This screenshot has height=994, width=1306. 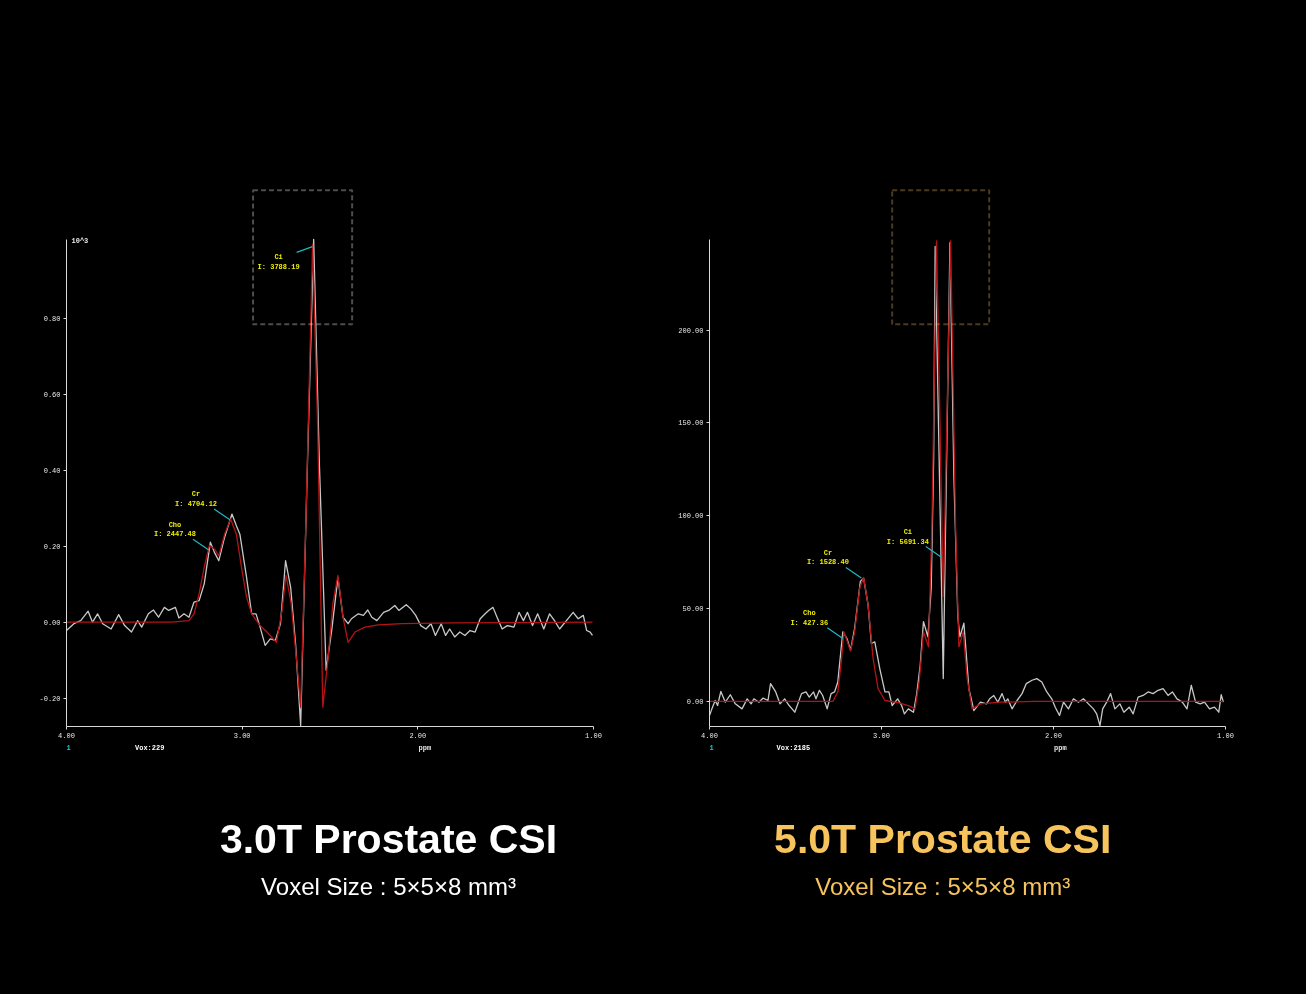 What do you see at coordinates (388, 838) in the screenshot?
I see `text: 3.0T Prostate CSI` at bounding box center [388, 838].